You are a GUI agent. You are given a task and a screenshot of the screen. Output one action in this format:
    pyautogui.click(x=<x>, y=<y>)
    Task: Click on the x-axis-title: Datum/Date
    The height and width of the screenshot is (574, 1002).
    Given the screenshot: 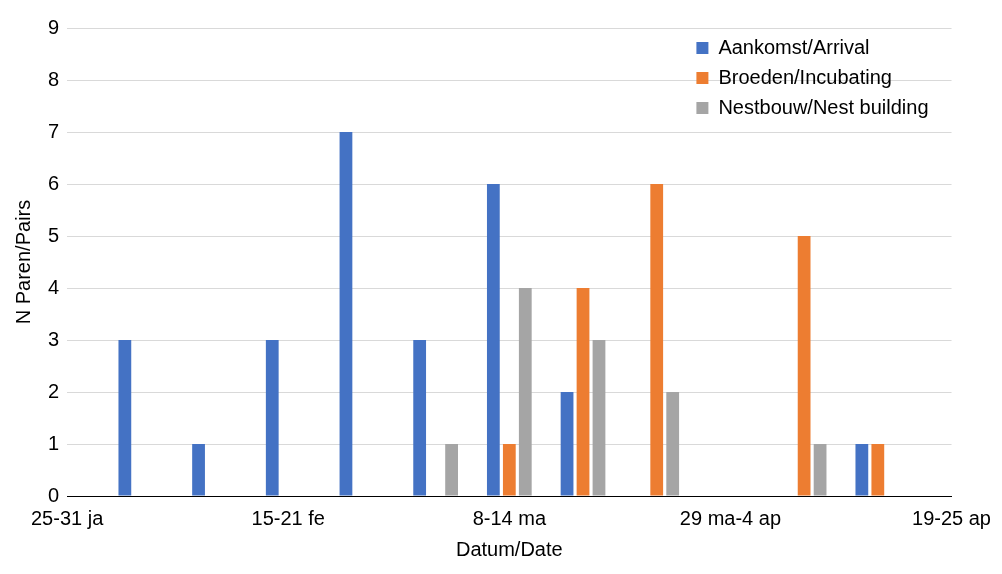 What is the action you would take?
    pyautogui.click(x=509, y=548)
    